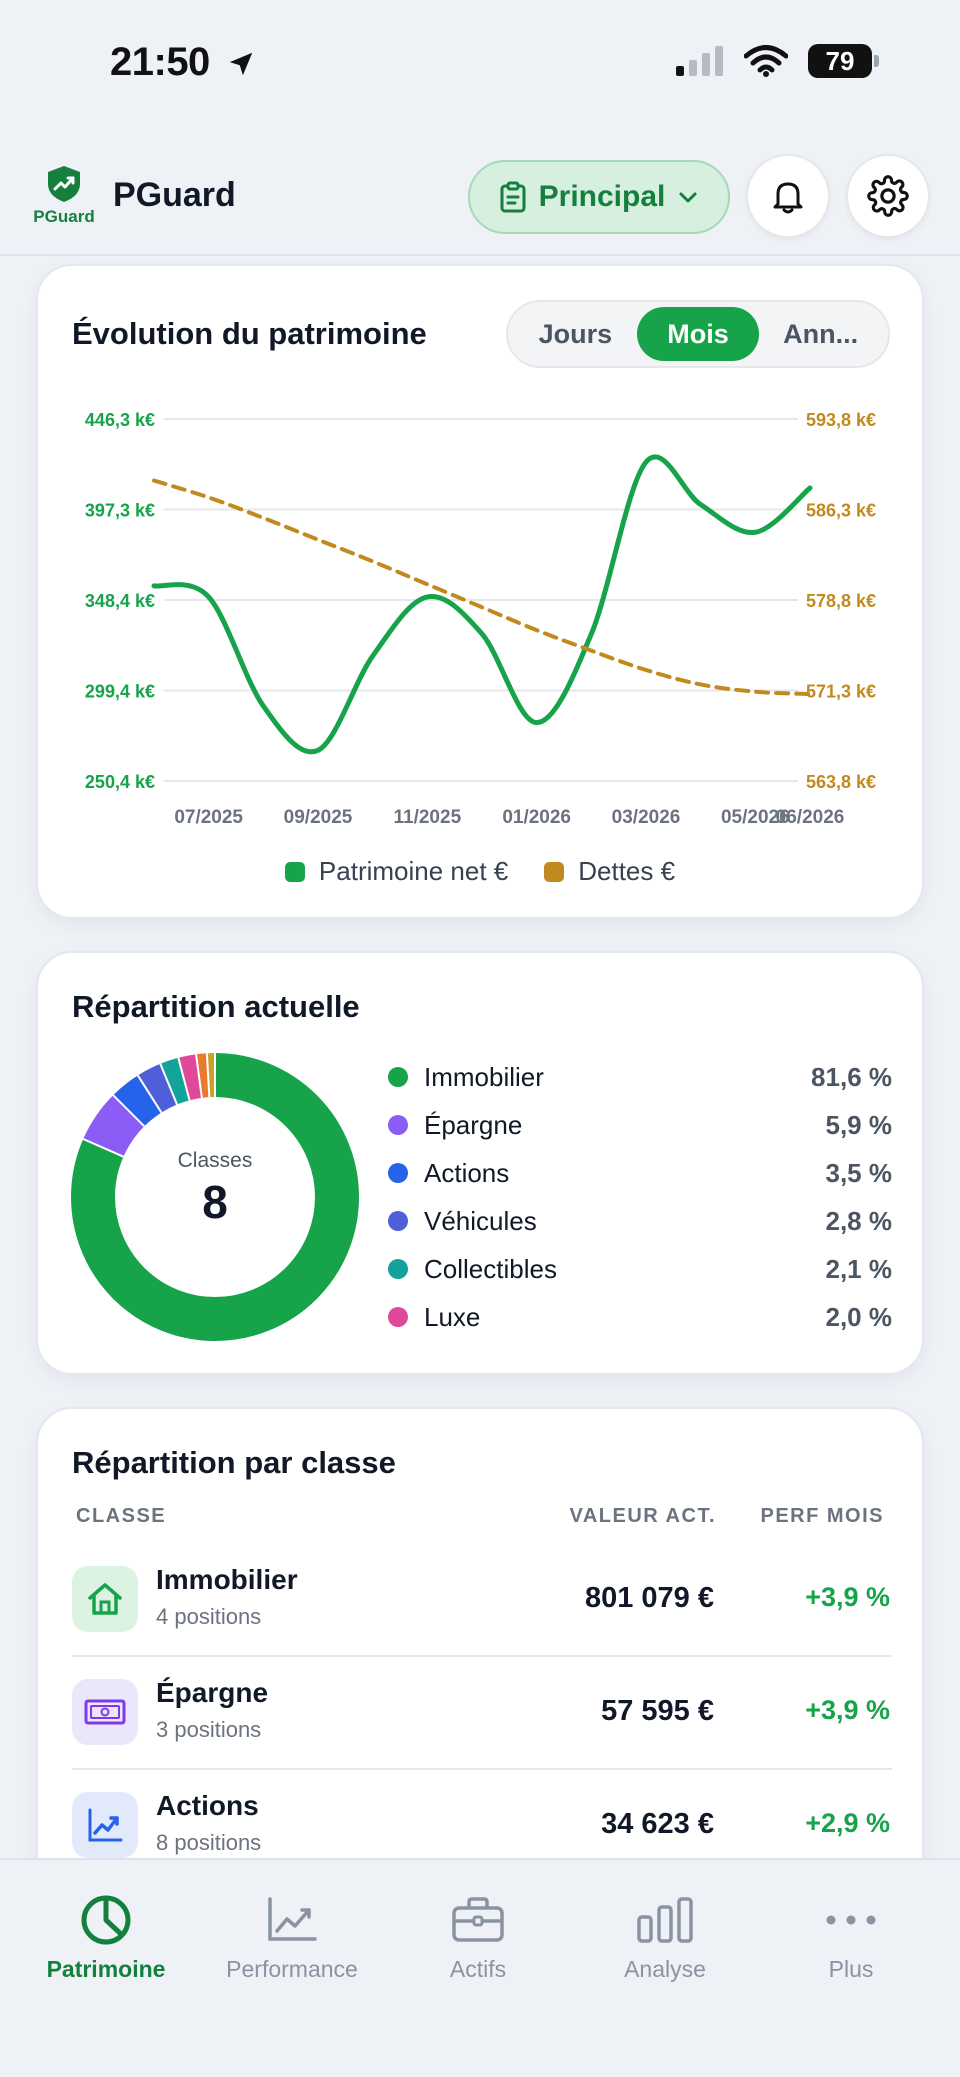 The width and height of the screenshot is (960, 2077). Describe the element at coordinates (640, 1221) in the screenshot. I see `allocation-legend-row: Véhicules 2,8 %` at that location.